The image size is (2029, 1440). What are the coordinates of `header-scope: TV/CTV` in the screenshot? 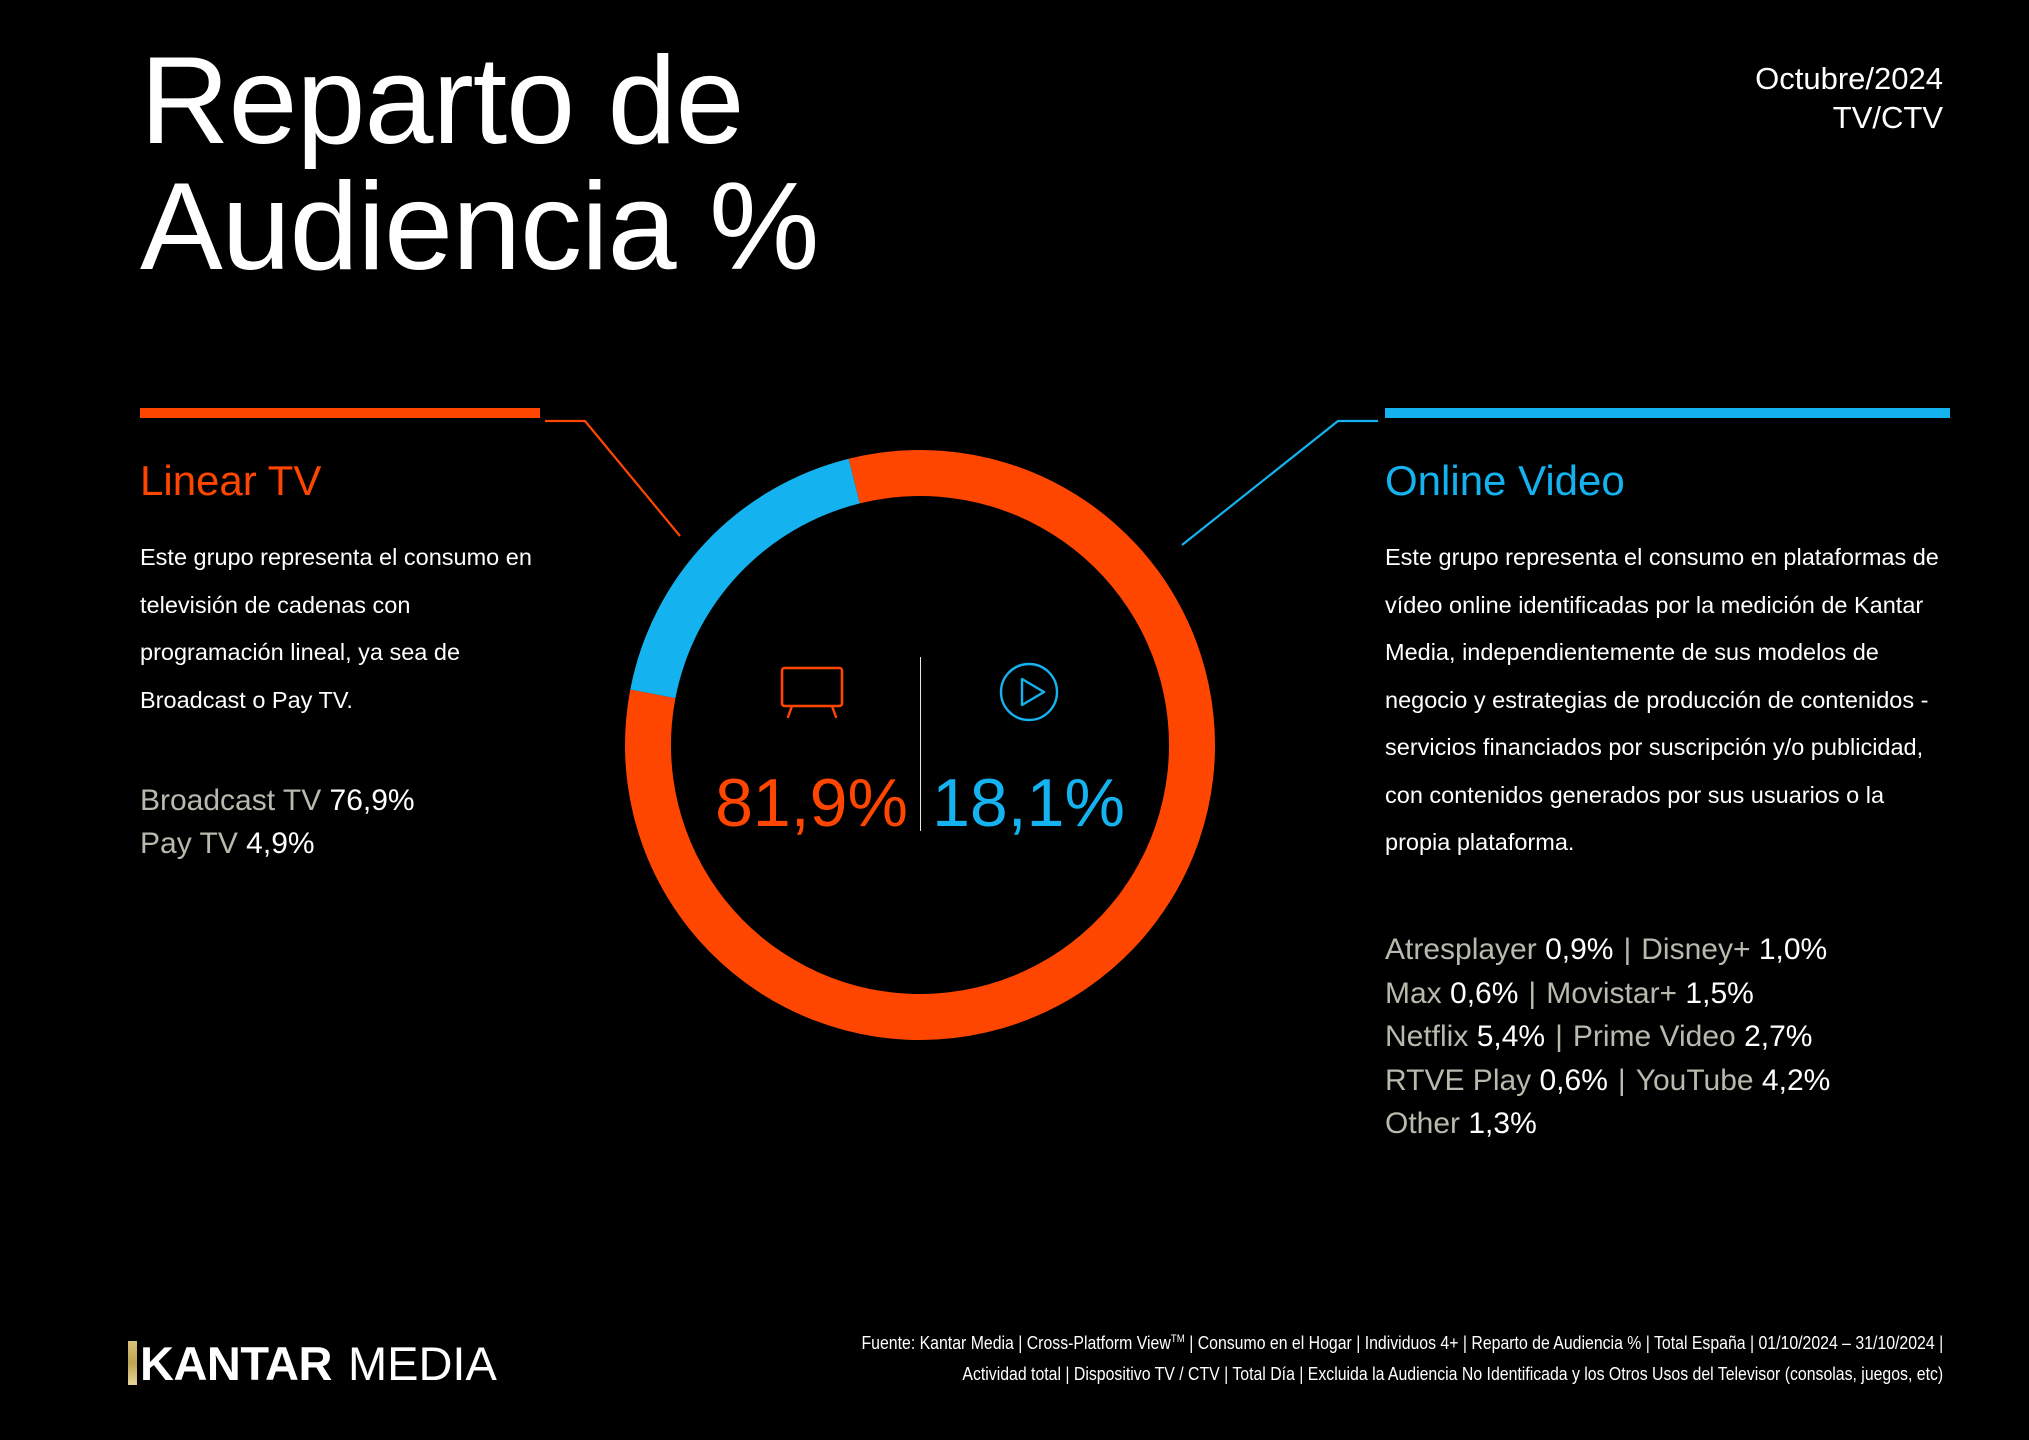 It's located at (1887, 117).